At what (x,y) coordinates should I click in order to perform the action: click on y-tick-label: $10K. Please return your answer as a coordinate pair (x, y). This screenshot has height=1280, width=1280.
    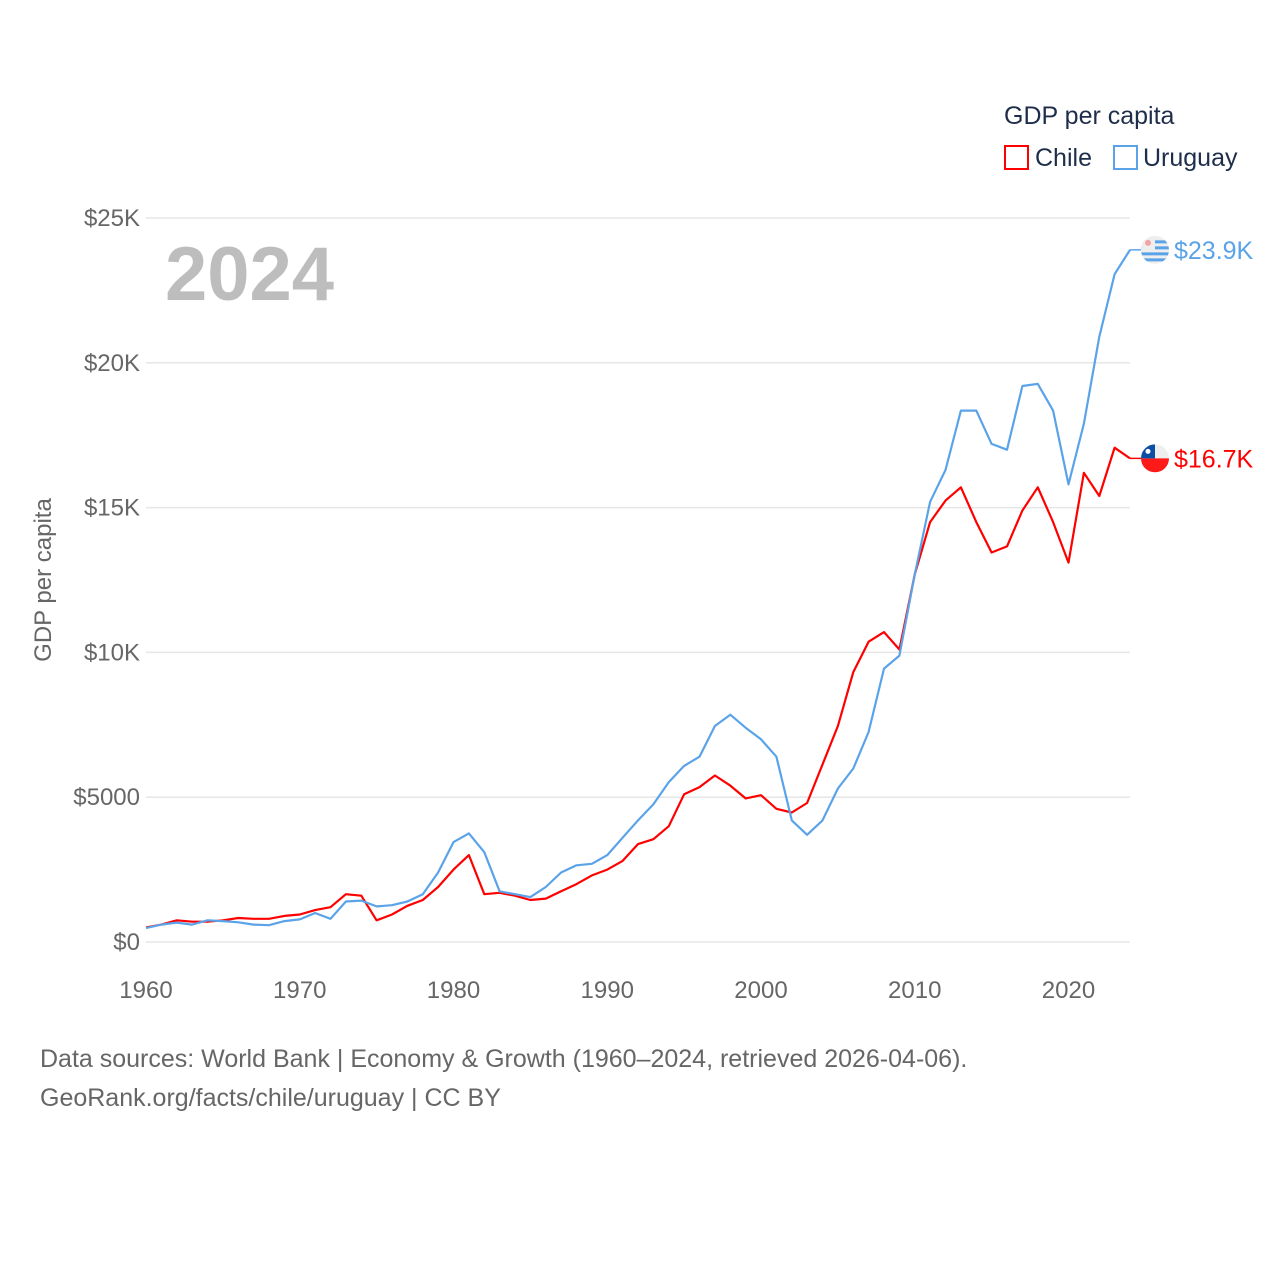
    Looking at the image, I should click on (112, 652).